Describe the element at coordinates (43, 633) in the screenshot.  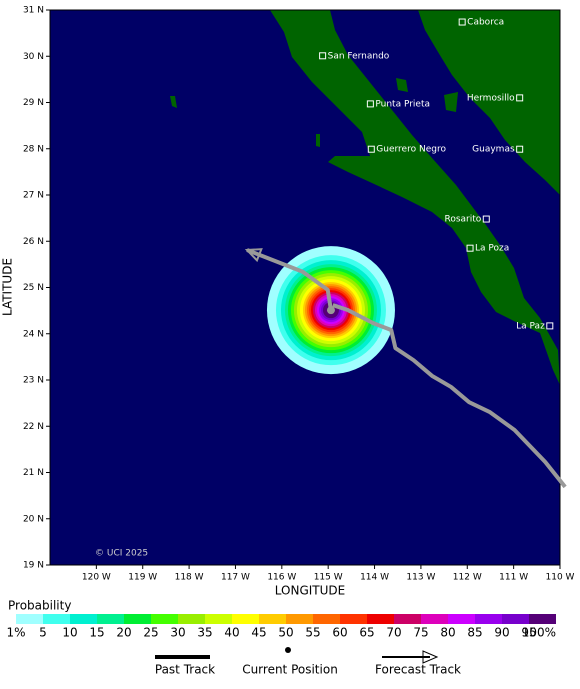
I see `scale-label: 5` at that location.